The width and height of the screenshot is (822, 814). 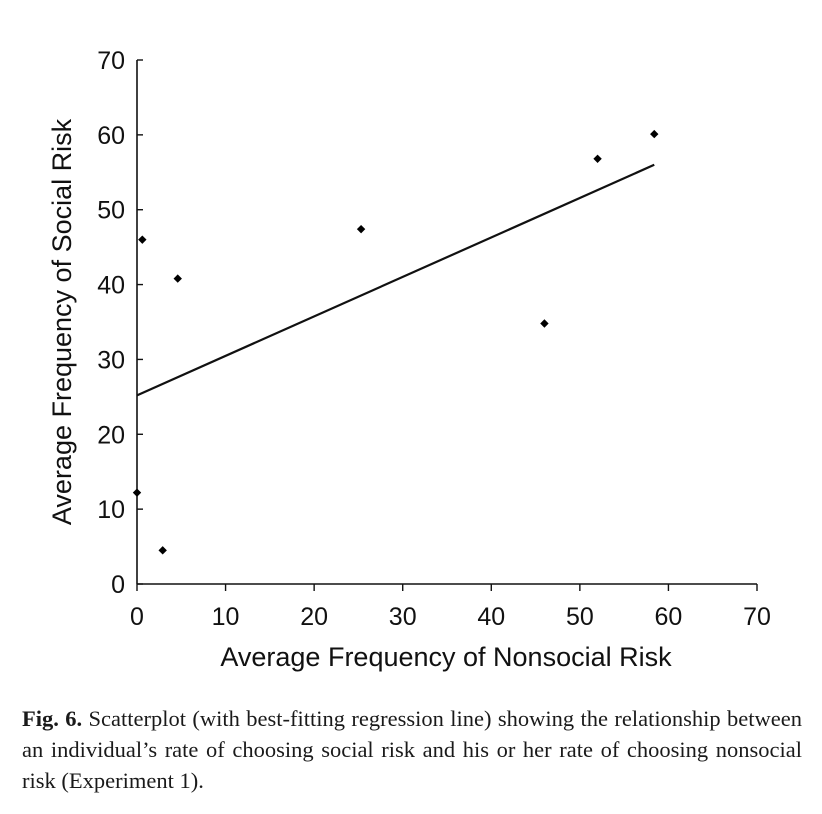 I want to click on y-tick-label: 20, so click(x=111, y=435).